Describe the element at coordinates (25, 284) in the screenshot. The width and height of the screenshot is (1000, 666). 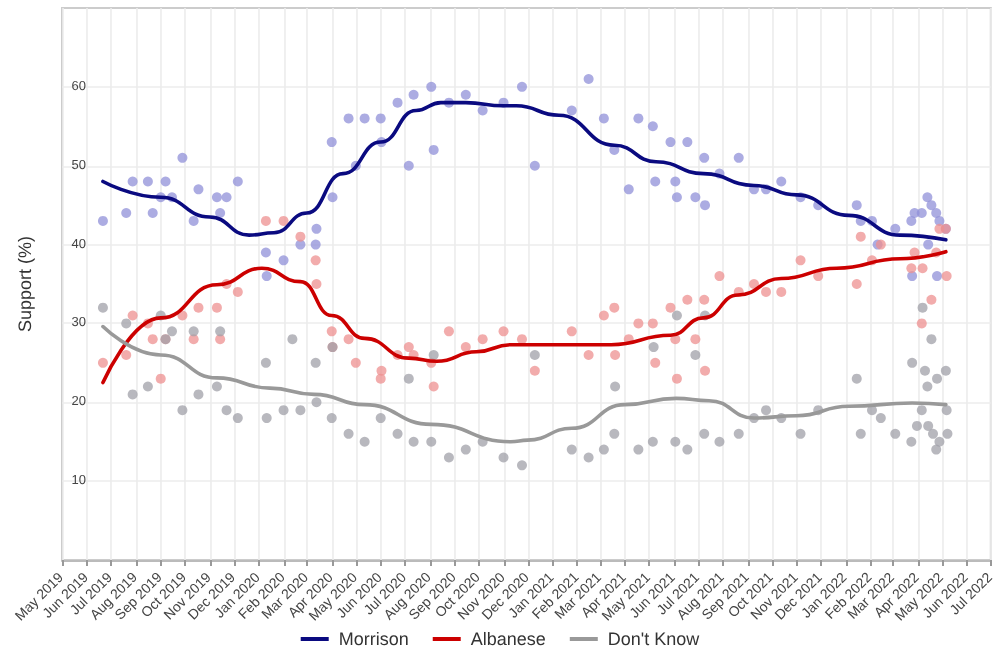
I see `y-axis-title: Support (%)` at that location.